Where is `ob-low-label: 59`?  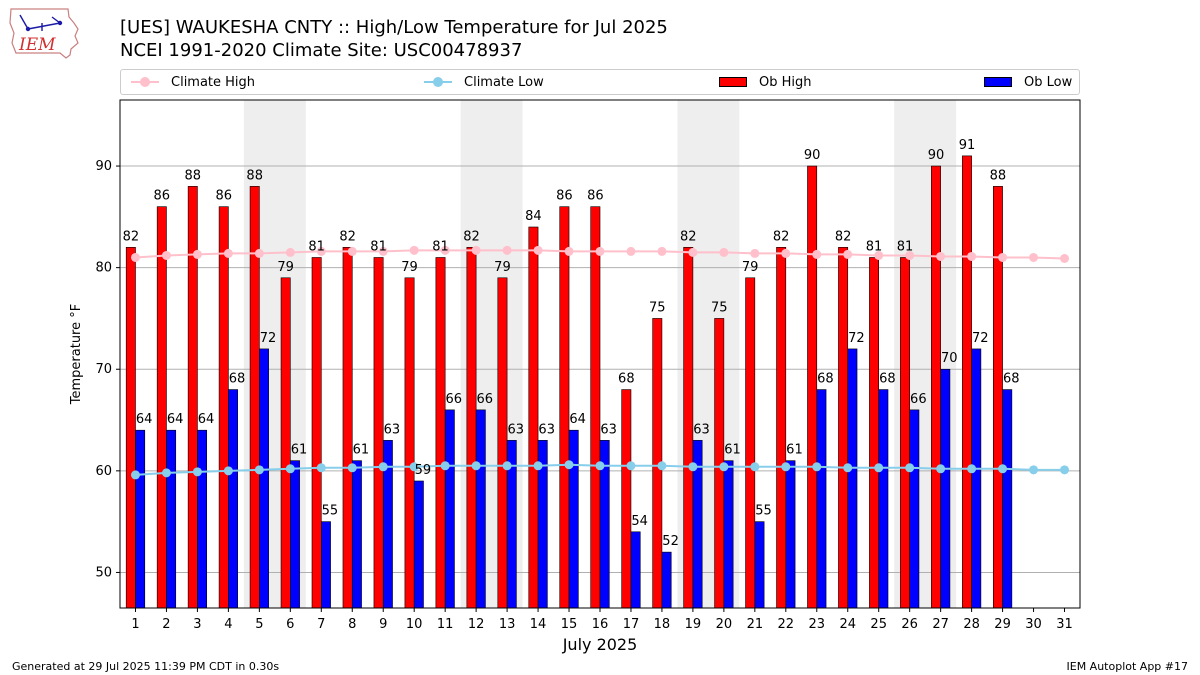 ob-low-label: 59 is located at coordinates (423, 470).